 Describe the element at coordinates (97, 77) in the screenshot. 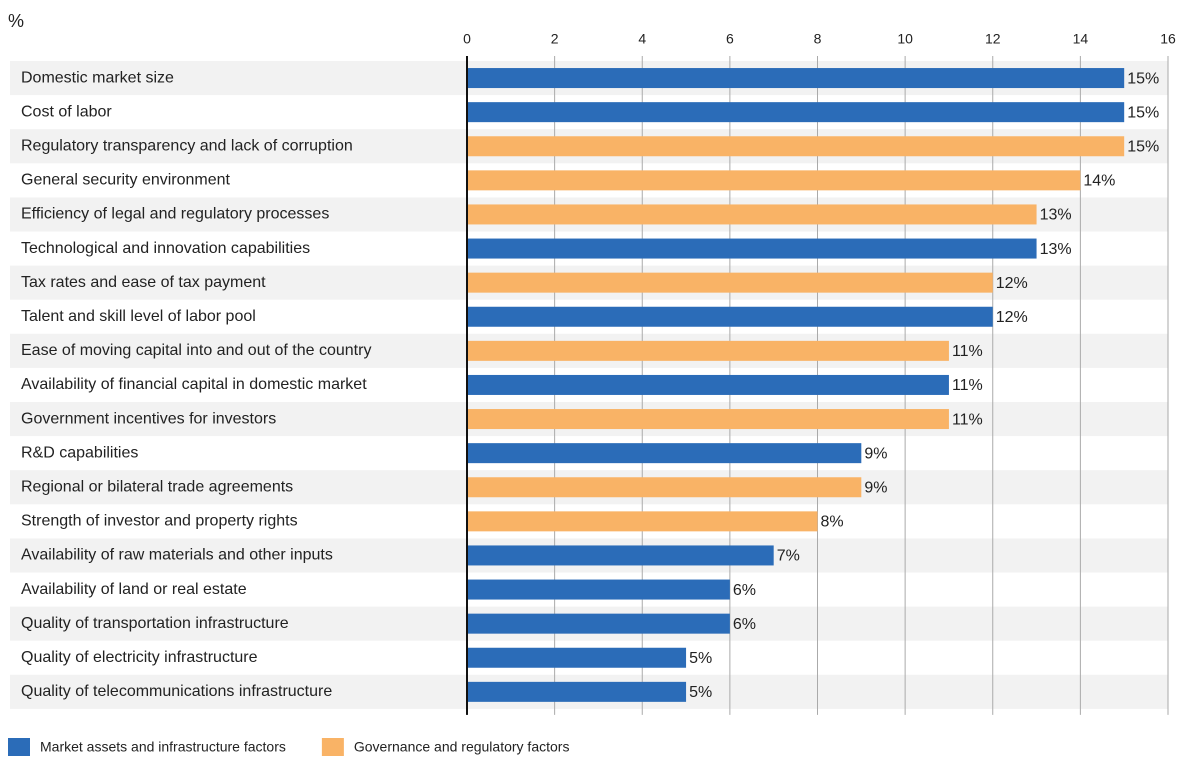

I see `category-label: Domestic market size` at that location.